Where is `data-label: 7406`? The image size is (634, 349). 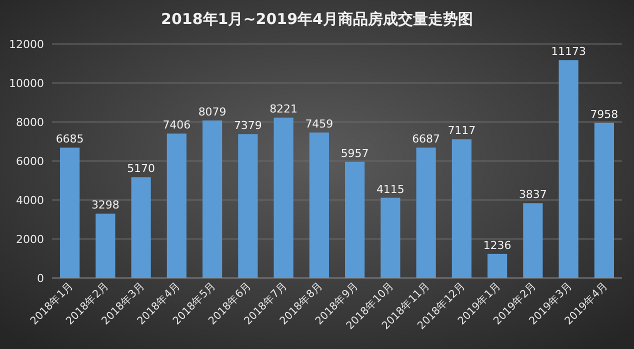
data-label: 7406 is located at coordinates (176, 125).